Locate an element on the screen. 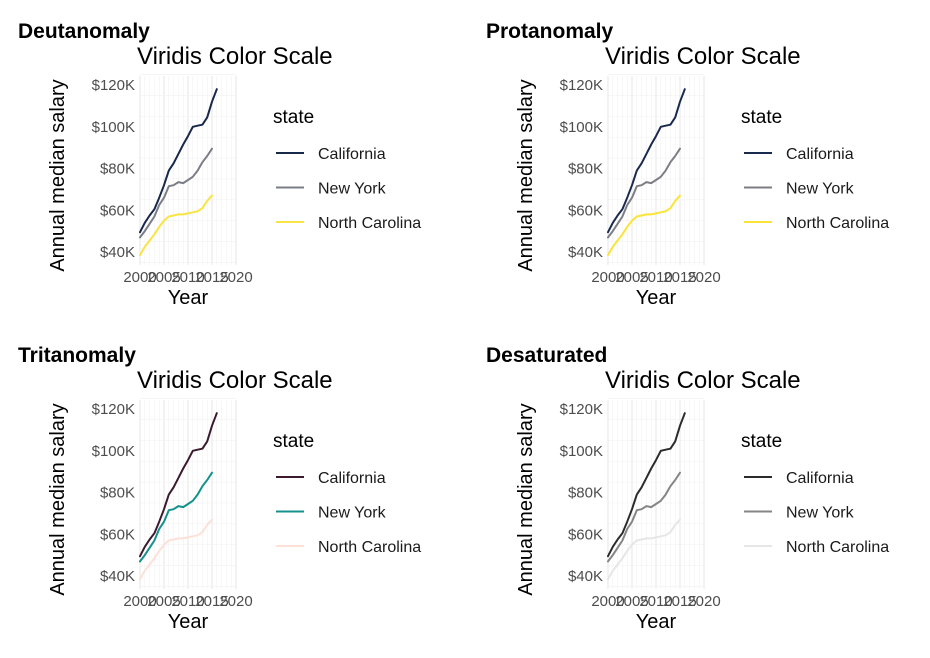 The image size is (930, 658). panel-label: Tritanomaly is located at coordinates (77, 355).